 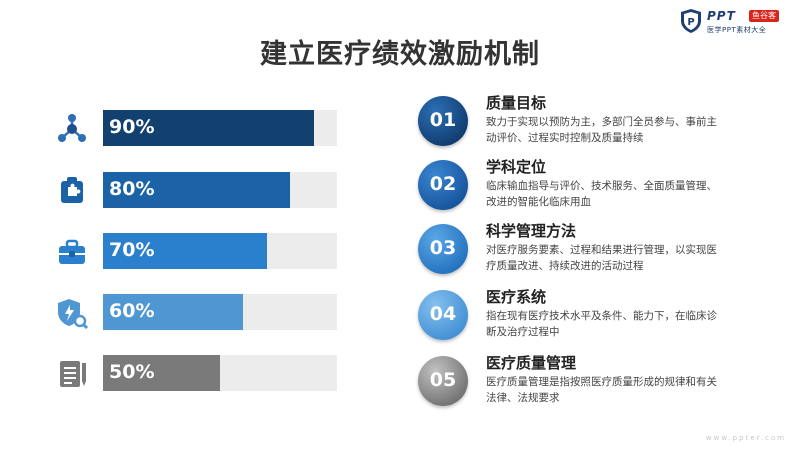 I want to click on item-title: 学科定位, so click(x=516, y=167).